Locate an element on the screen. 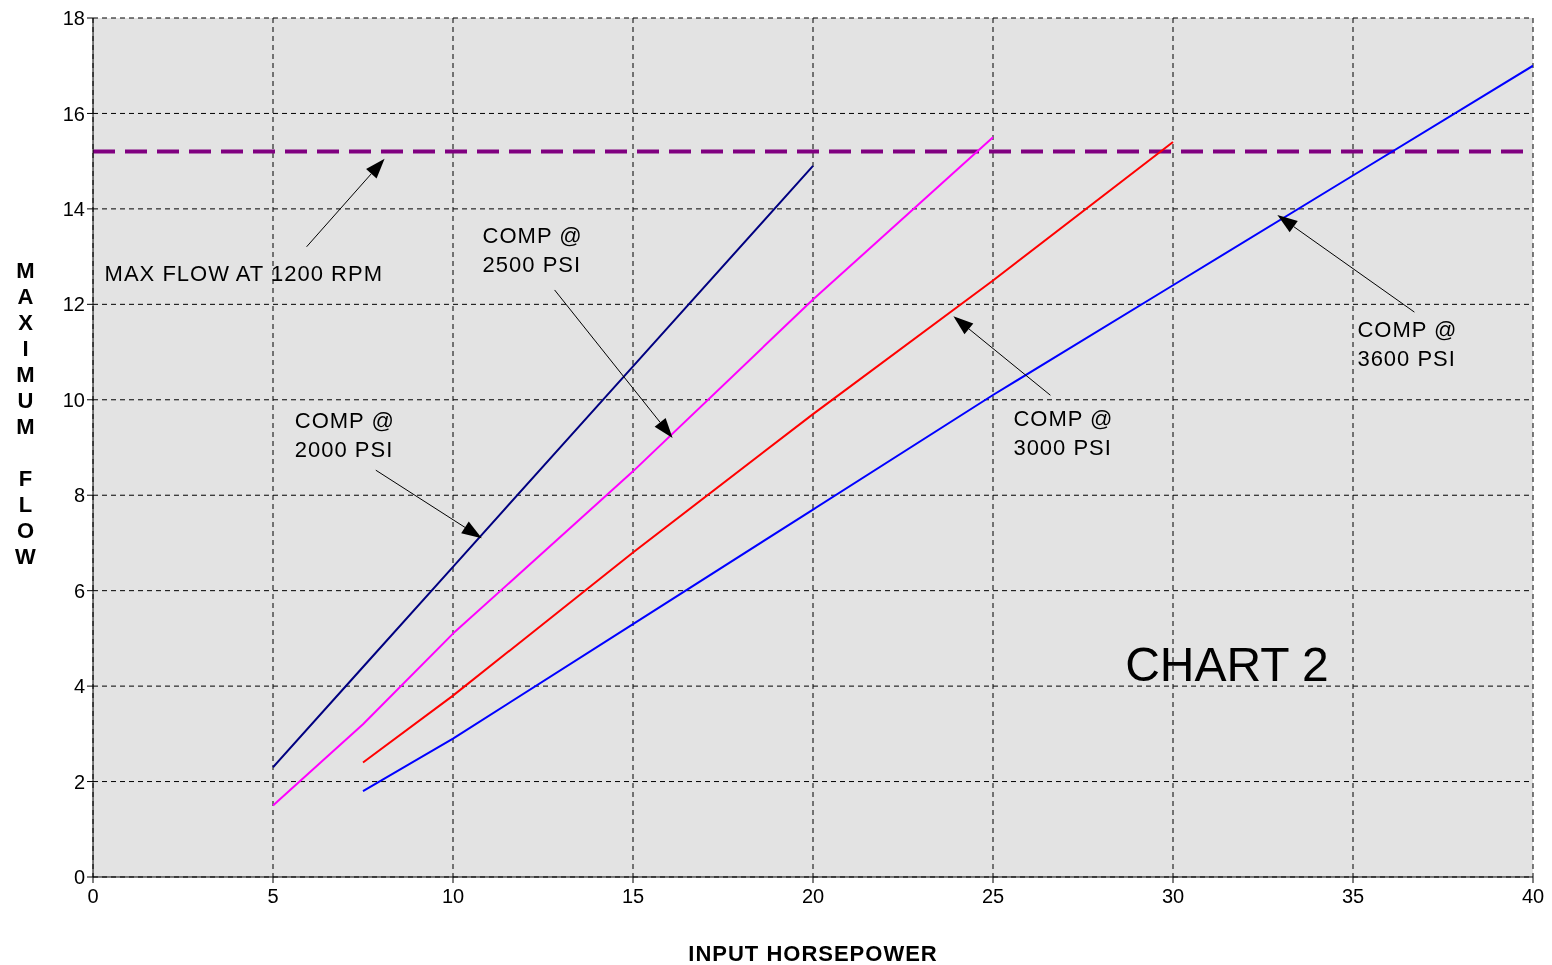 The height and width of the screenshot is (965, 1552). annotation: CHART 2 is located at coordinates (1227, 665).